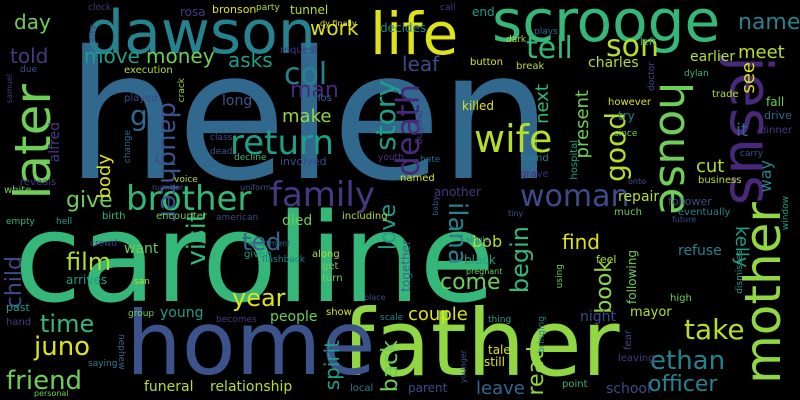 This screenshot has height=400, width=800. I want to click on word-cut: cut, so click(710, 166).